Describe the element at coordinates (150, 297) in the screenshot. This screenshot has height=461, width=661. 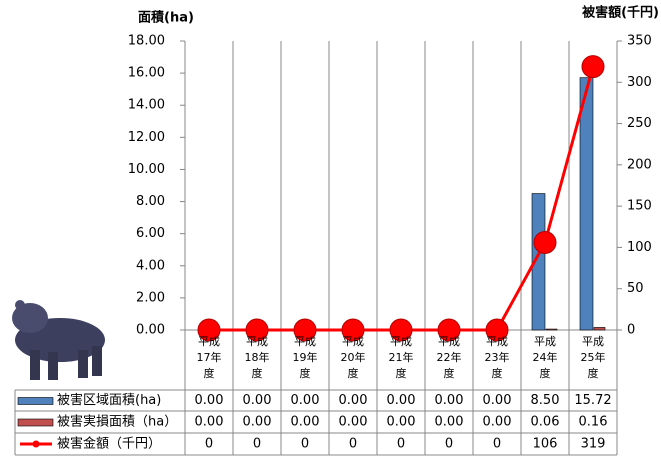
I see `y-tick-label: 2.00` at that location.